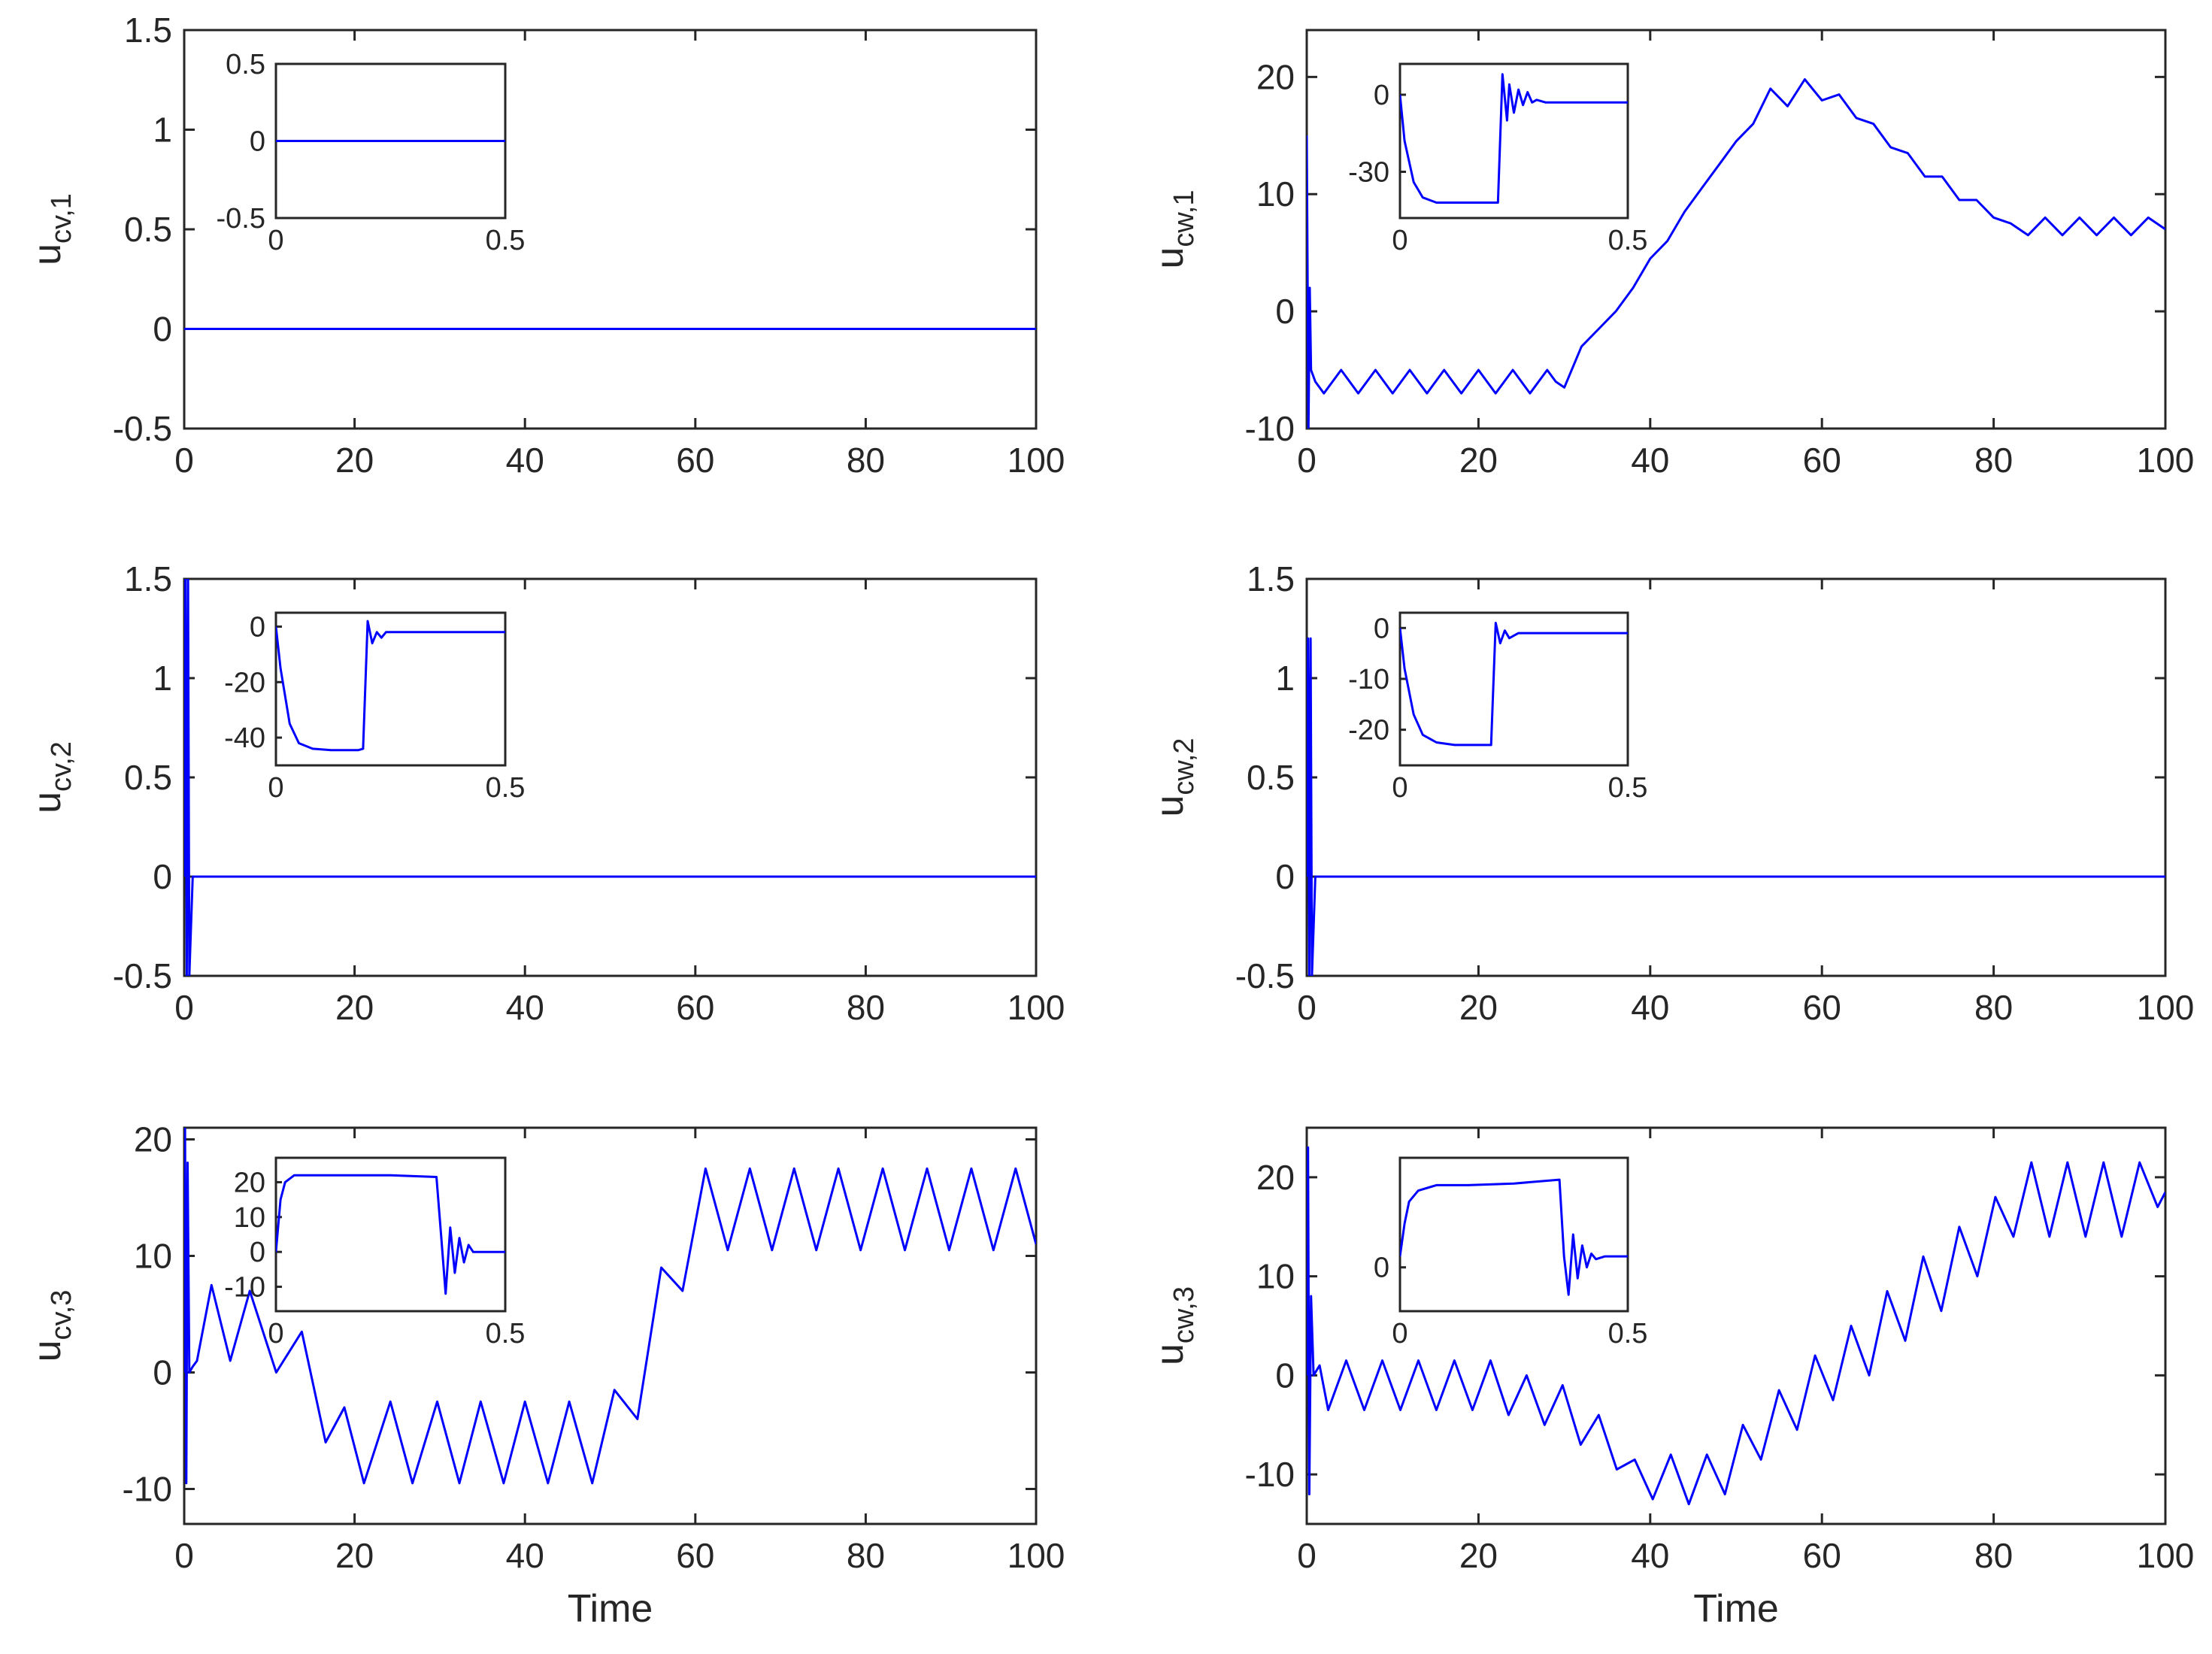  Describe the element at coordinates (1511, 1253) in the screenshot. I see `inset-plot: 0 0.50` at that location.